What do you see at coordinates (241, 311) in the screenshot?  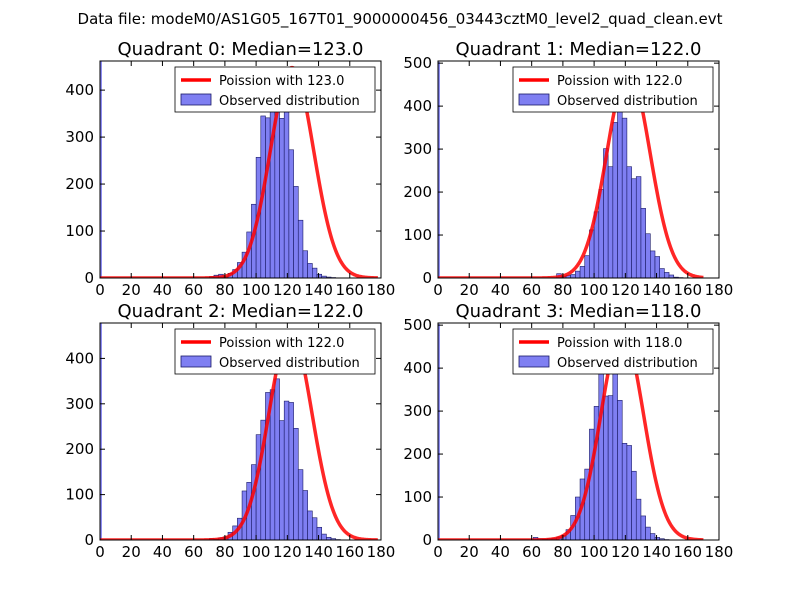 I see `chart-title: Quadrant 2: Median=122.0` at bounding box center [241, 311].